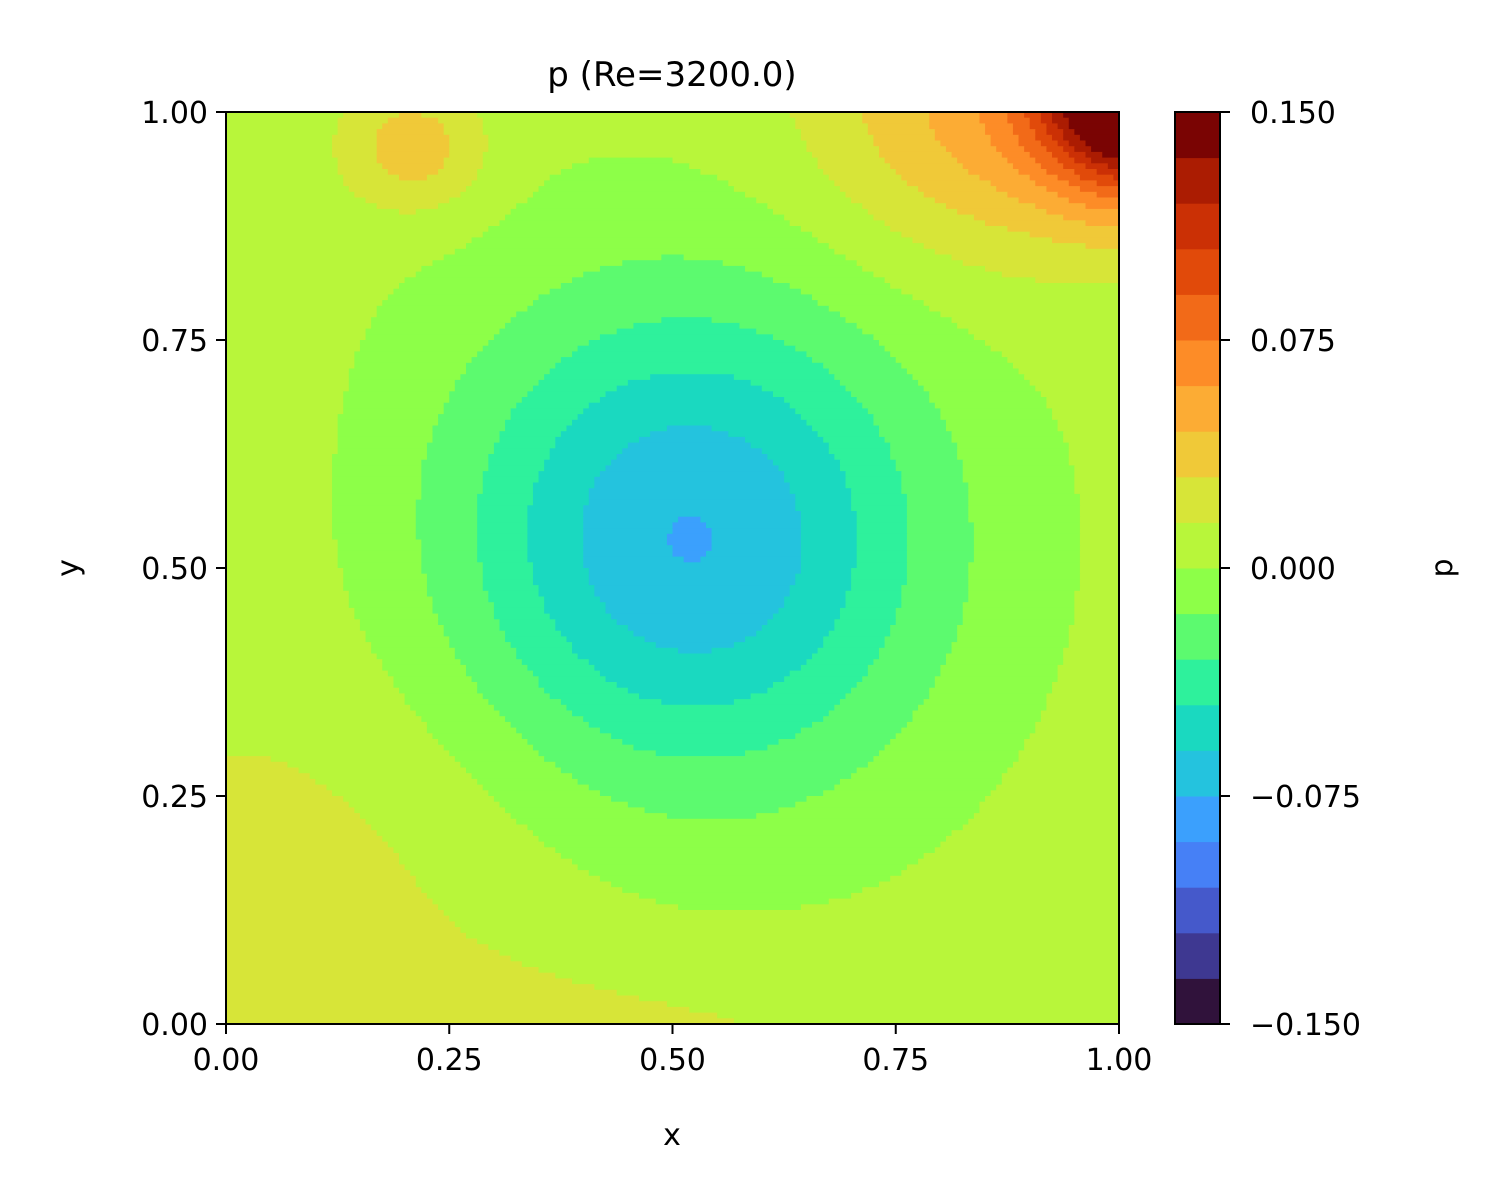  I want to click on chart-title: p (Re=3200.0), so click(671, 75).